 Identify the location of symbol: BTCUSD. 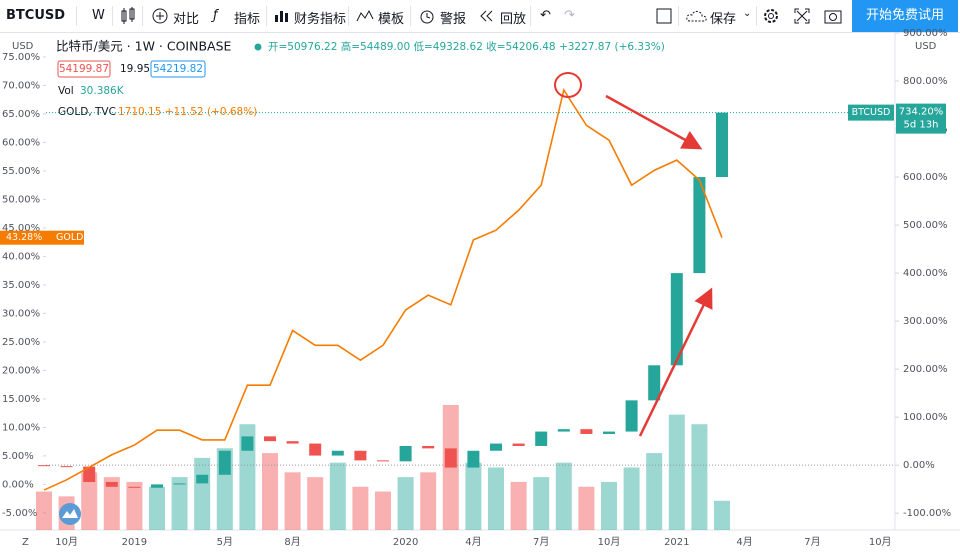
(36, 15).